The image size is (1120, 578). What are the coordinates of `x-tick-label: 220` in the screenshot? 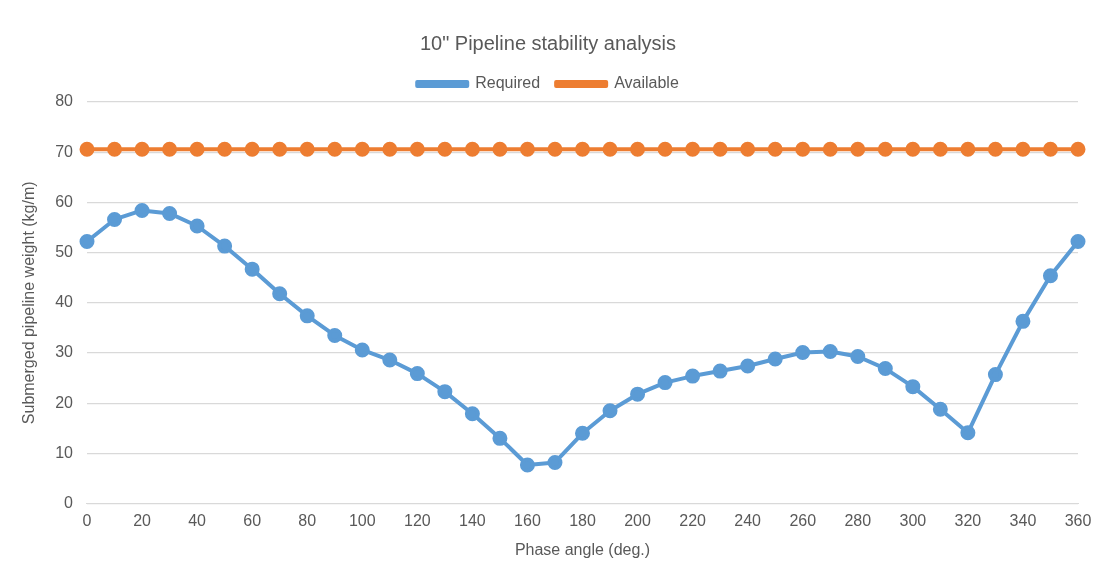 It's located at (693, 520).